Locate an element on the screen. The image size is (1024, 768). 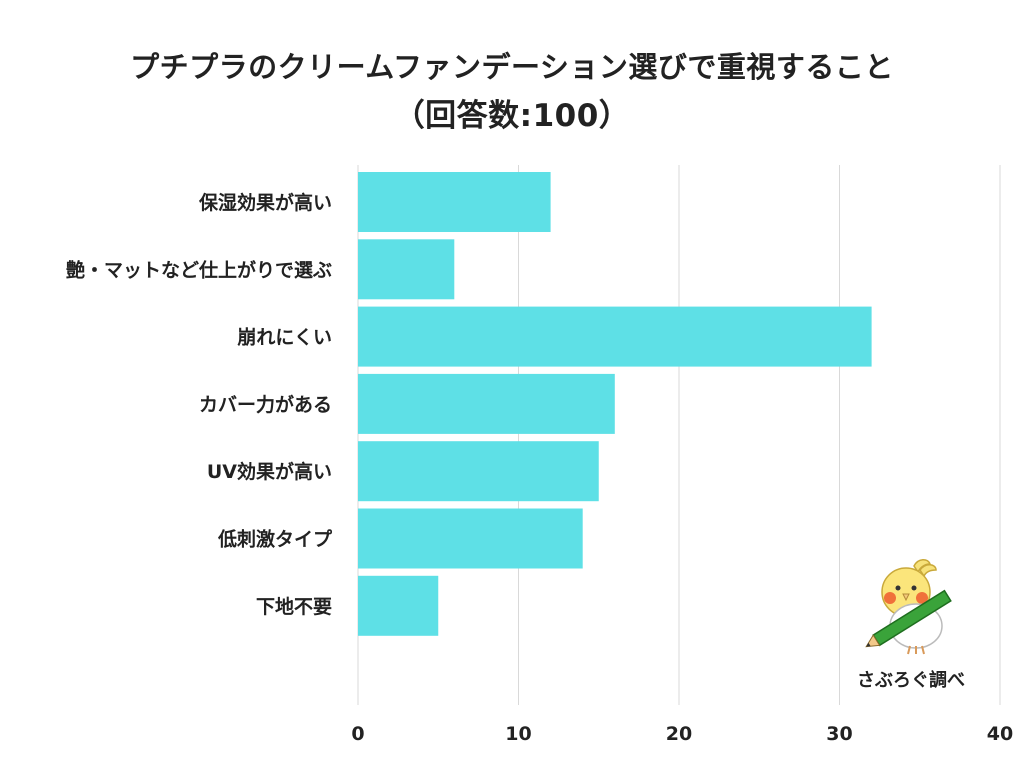
category-label: 崩れにくい is located at coordinates (284, 337).